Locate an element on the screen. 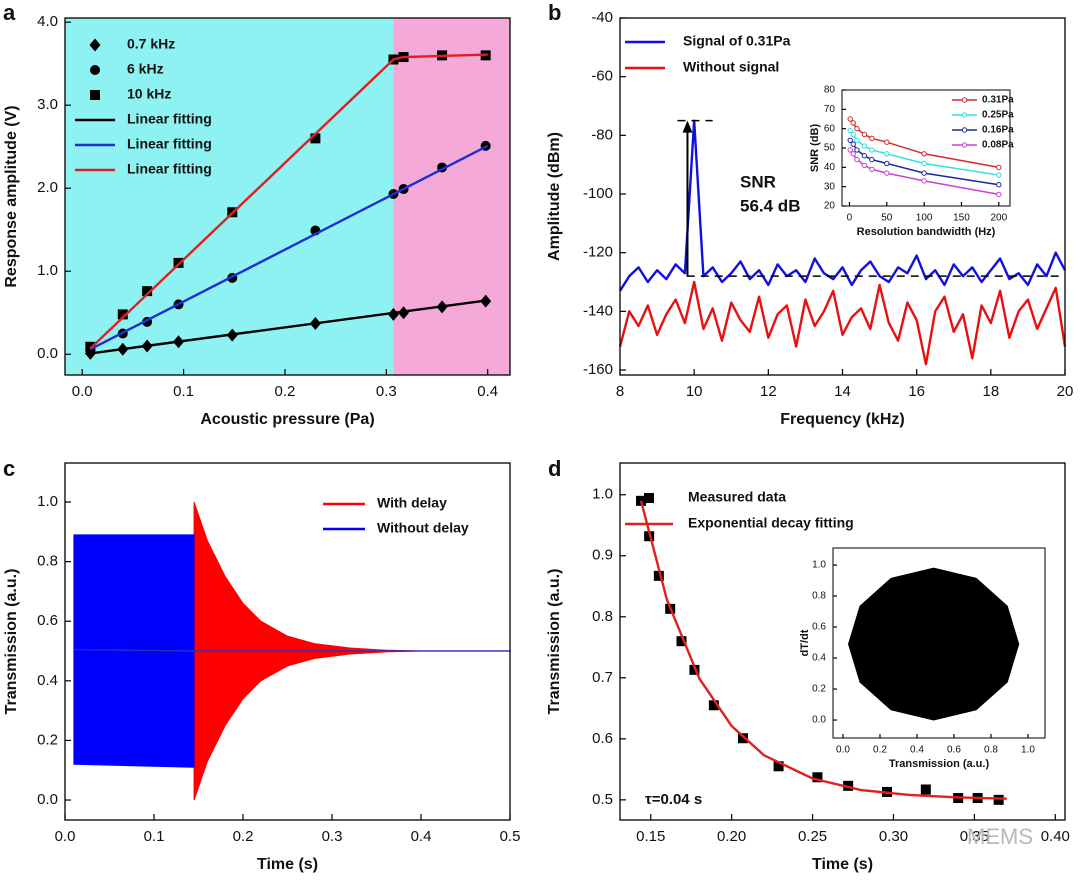  y-tick-label: -80 is located at coordinates (602, 134).